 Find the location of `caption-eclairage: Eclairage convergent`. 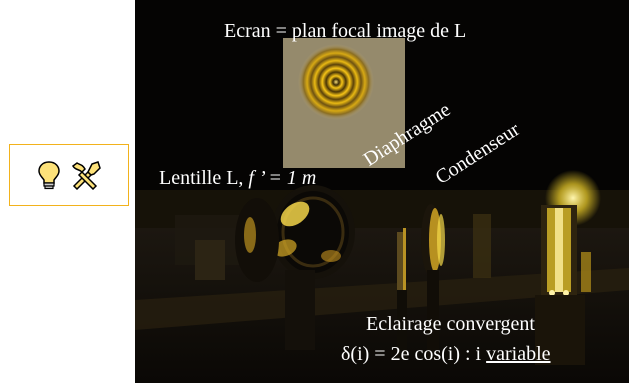

caption-eclairage: Eclairage convergent is located at coordinates (450, 324).